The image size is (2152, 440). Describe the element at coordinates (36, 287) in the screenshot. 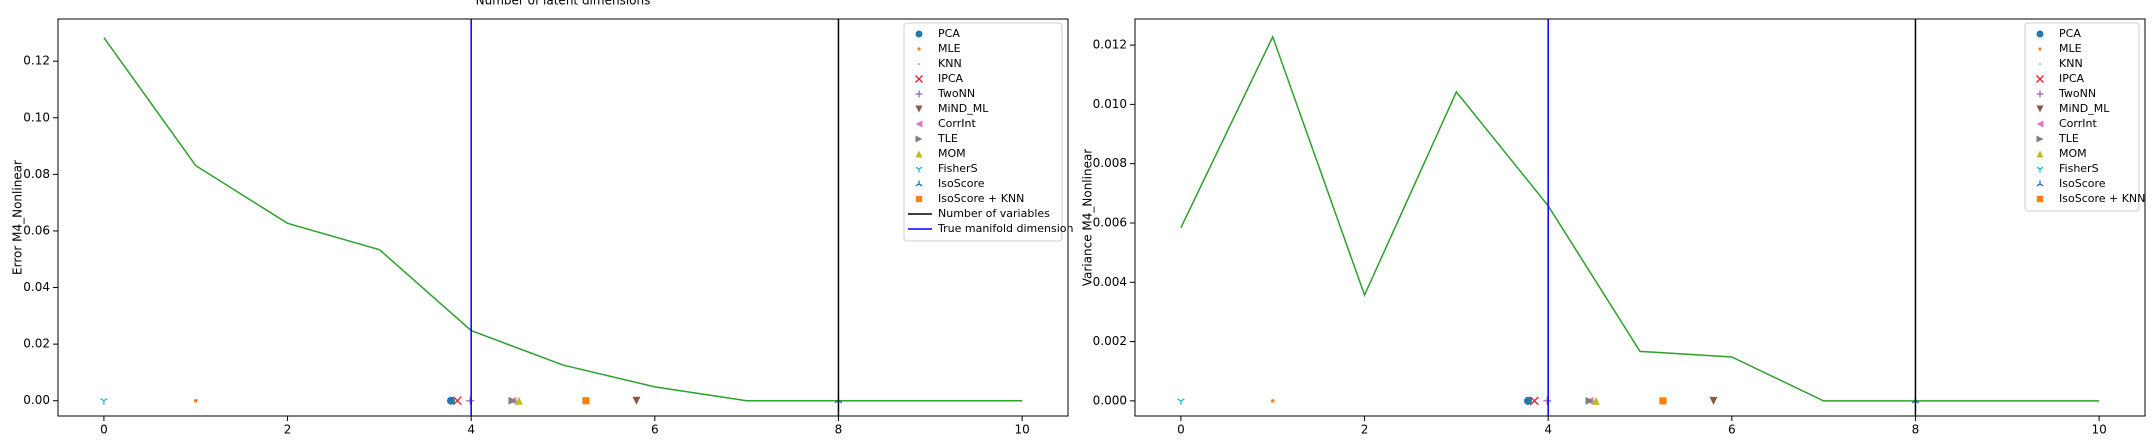

I see `y-tick-label: 0.04` at that location.